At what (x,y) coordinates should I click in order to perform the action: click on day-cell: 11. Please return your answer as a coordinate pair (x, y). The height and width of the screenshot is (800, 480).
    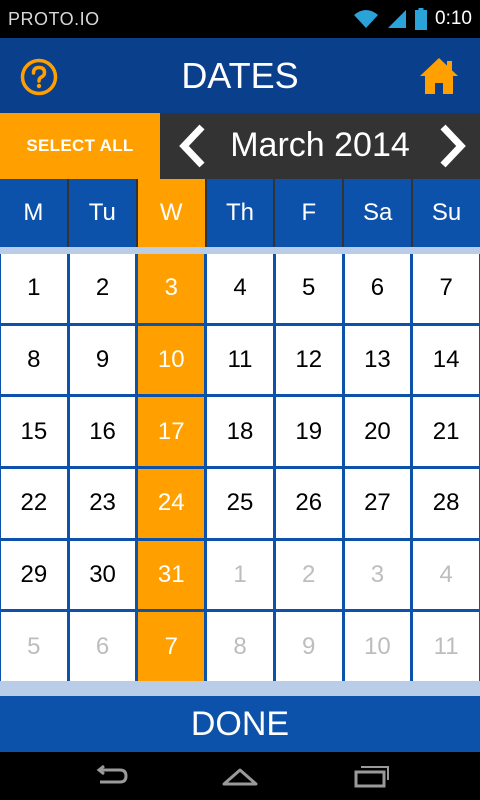
    Looking at the image, I should click on (240, 360).